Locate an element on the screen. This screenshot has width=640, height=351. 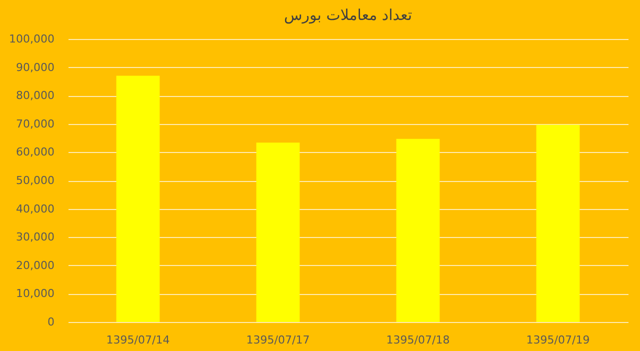
y-tick-label: 20,000 is located at coordinates (35, 265).